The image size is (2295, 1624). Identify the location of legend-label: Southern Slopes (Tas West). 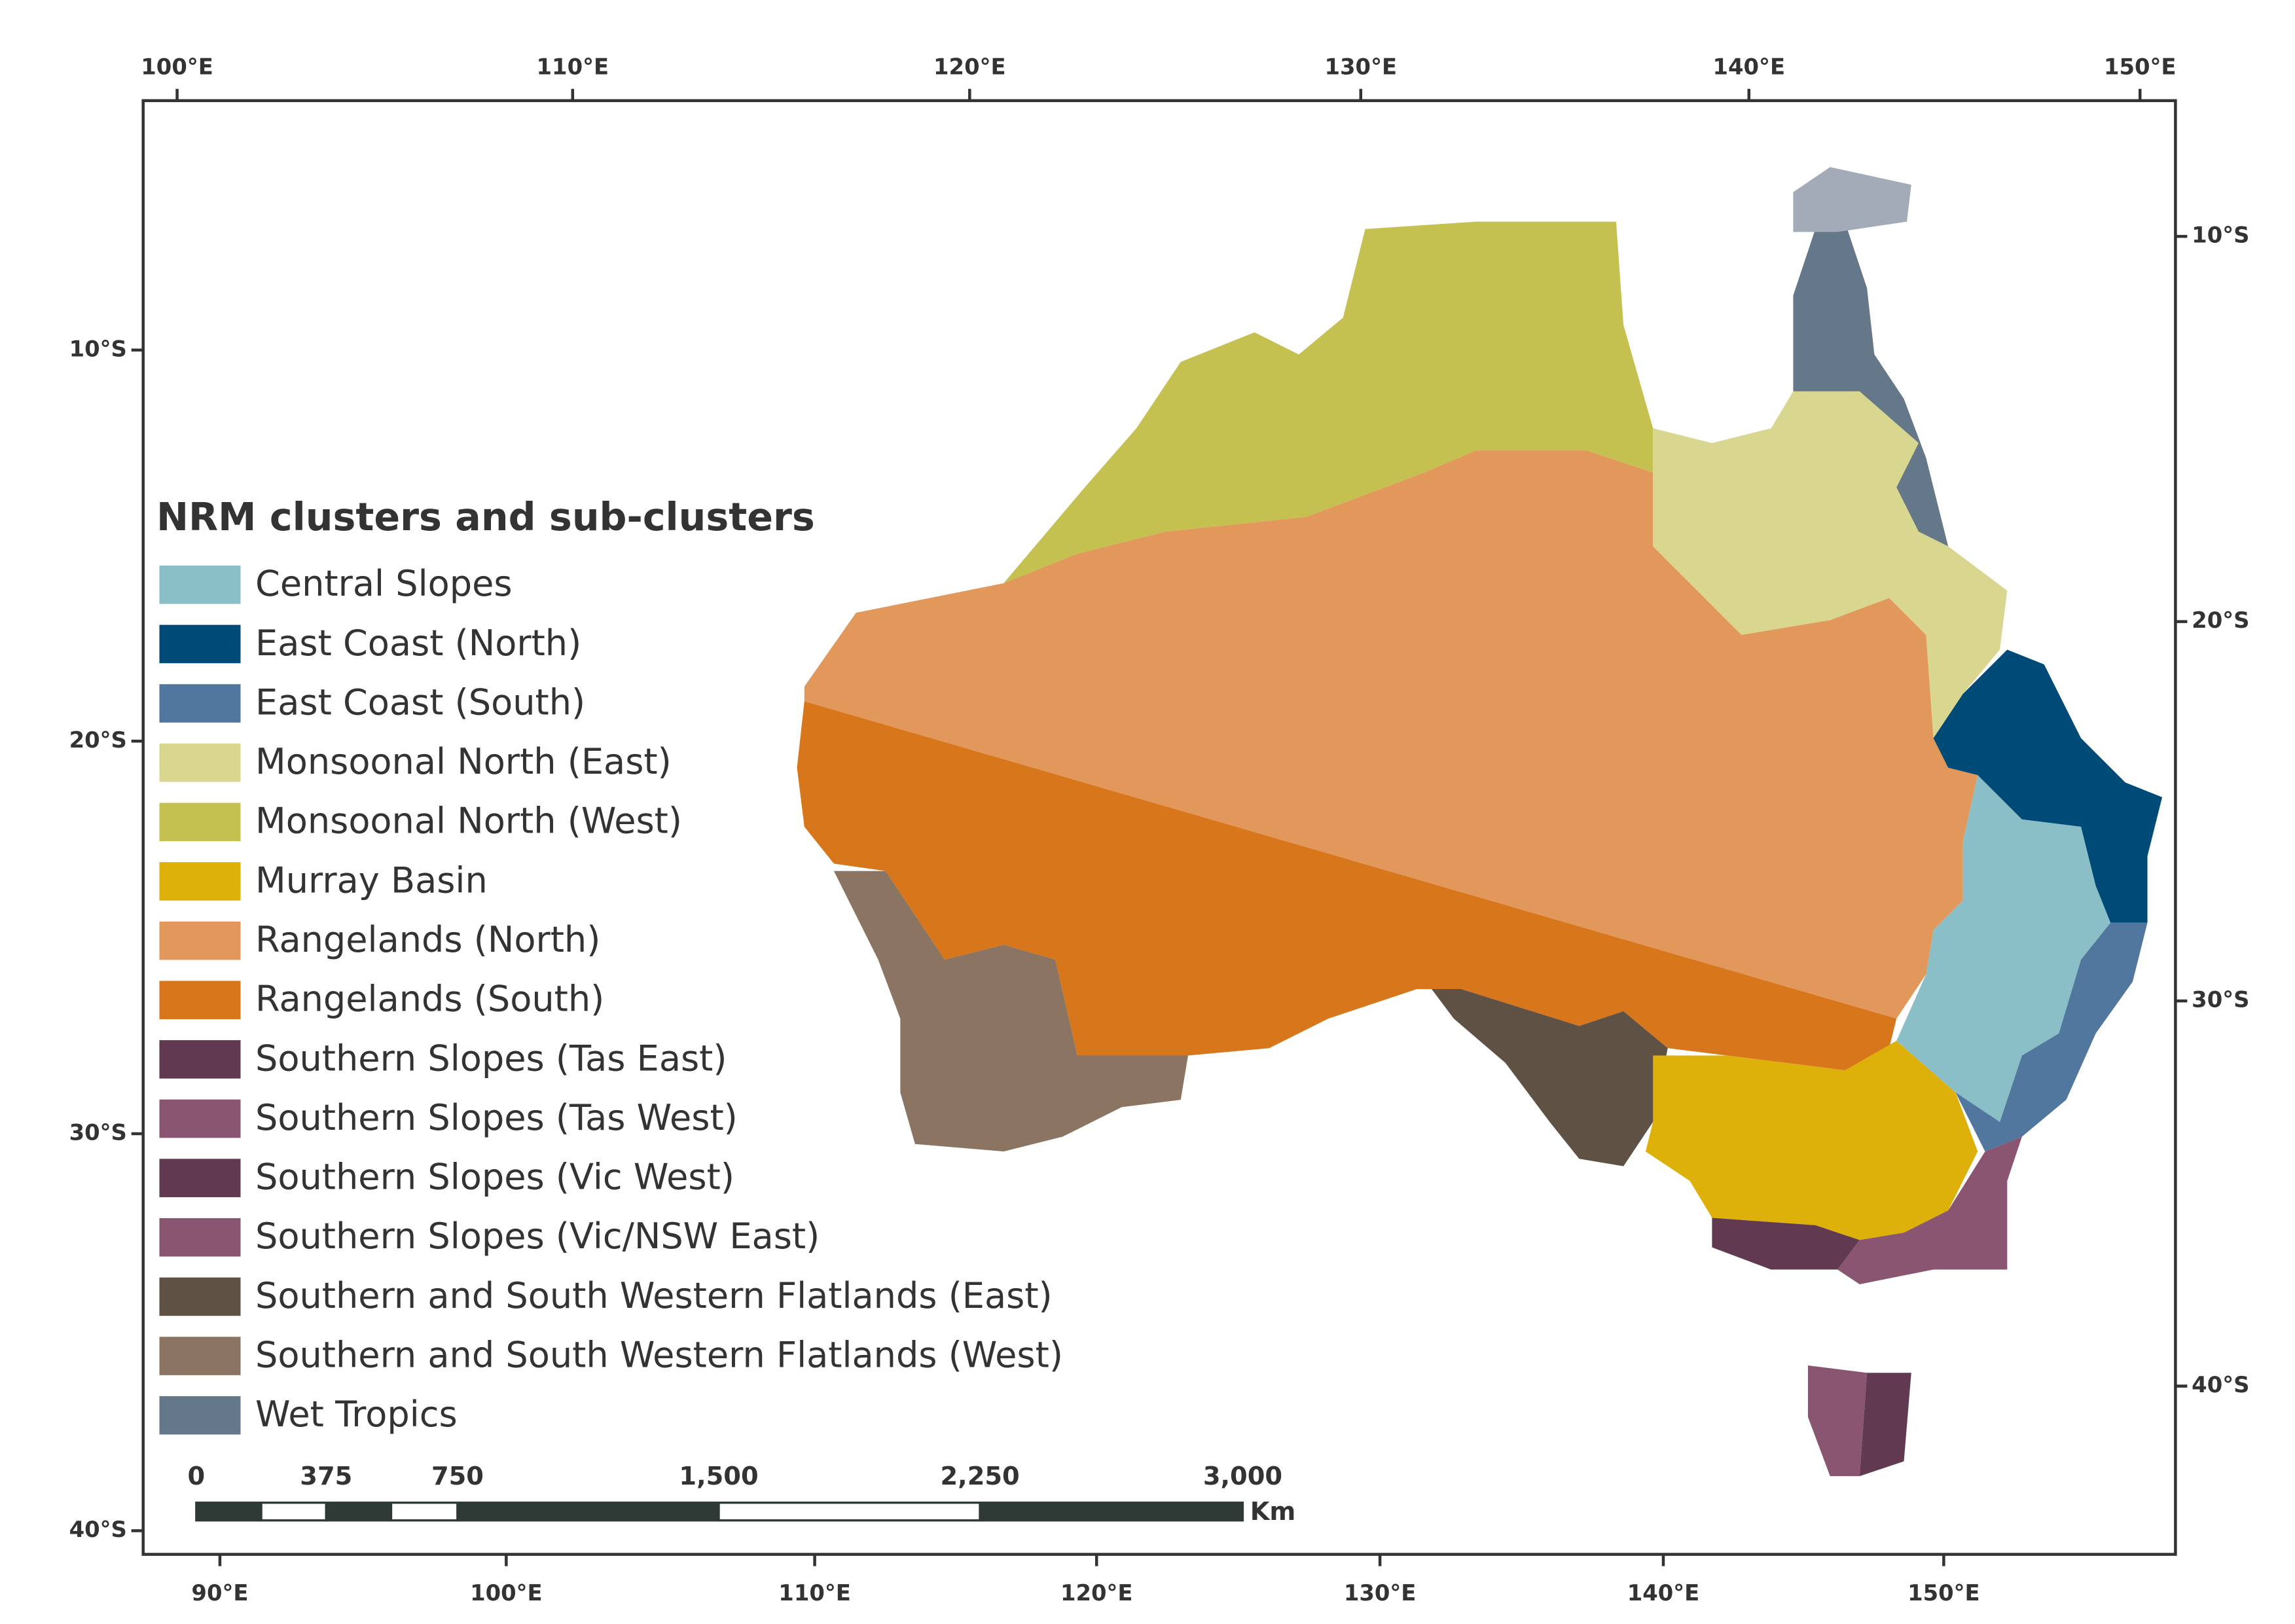
(496, 1117).